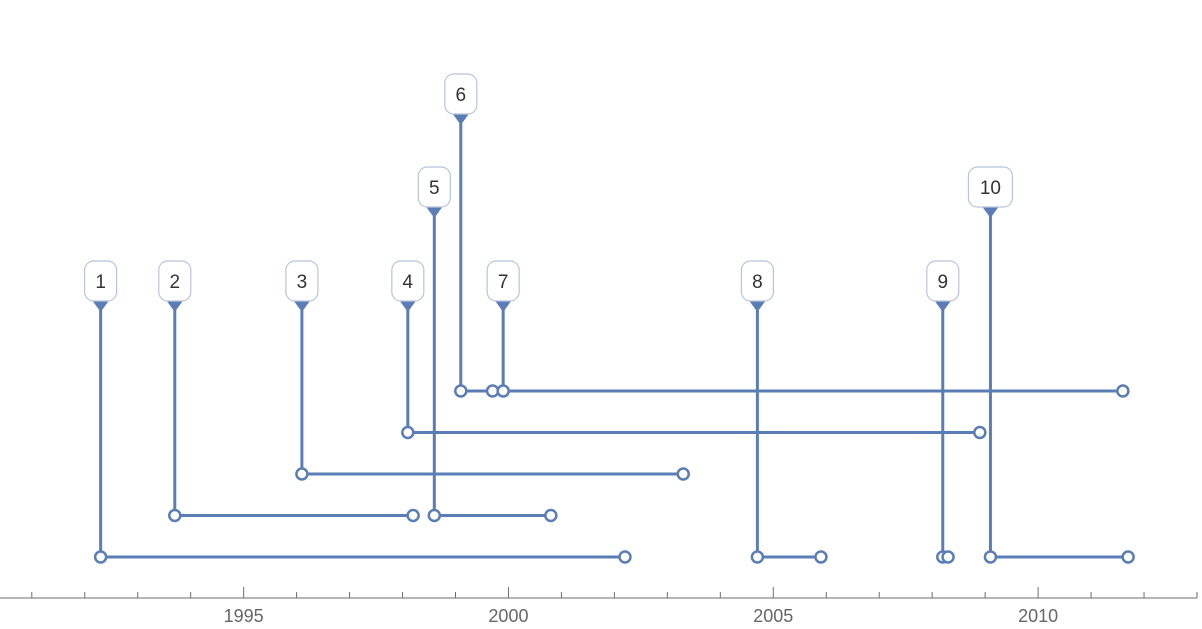 Image resolution: width=1202 pixels, height=629 pixels. I want to click on x-tick-label: 1995, so click(244, 616).